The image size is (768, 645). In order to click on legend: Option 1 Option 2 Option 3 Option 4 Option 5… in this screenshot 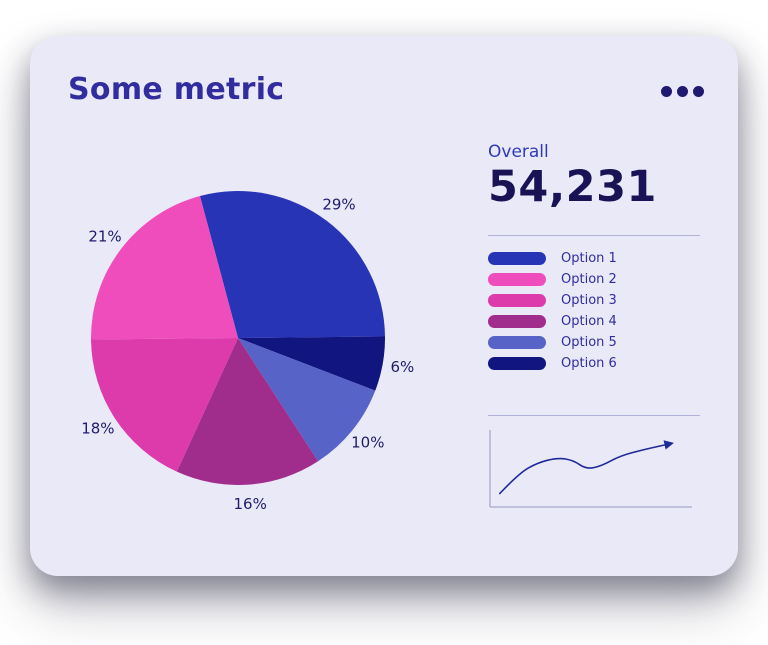, I will do `click(594, 311)`.